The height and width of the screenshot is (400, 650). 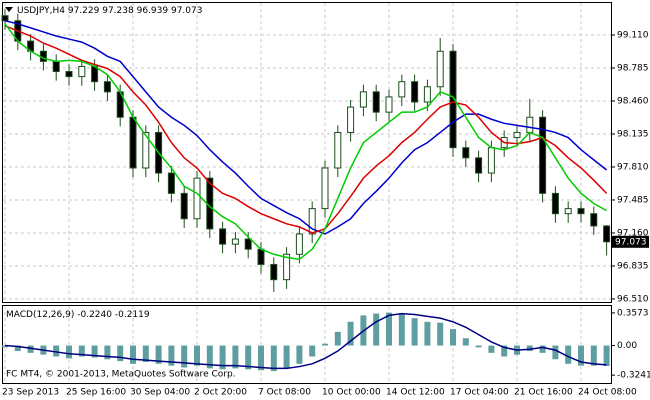 I want to click on y-tick-label: 97.485, so click(x=633, y=200).